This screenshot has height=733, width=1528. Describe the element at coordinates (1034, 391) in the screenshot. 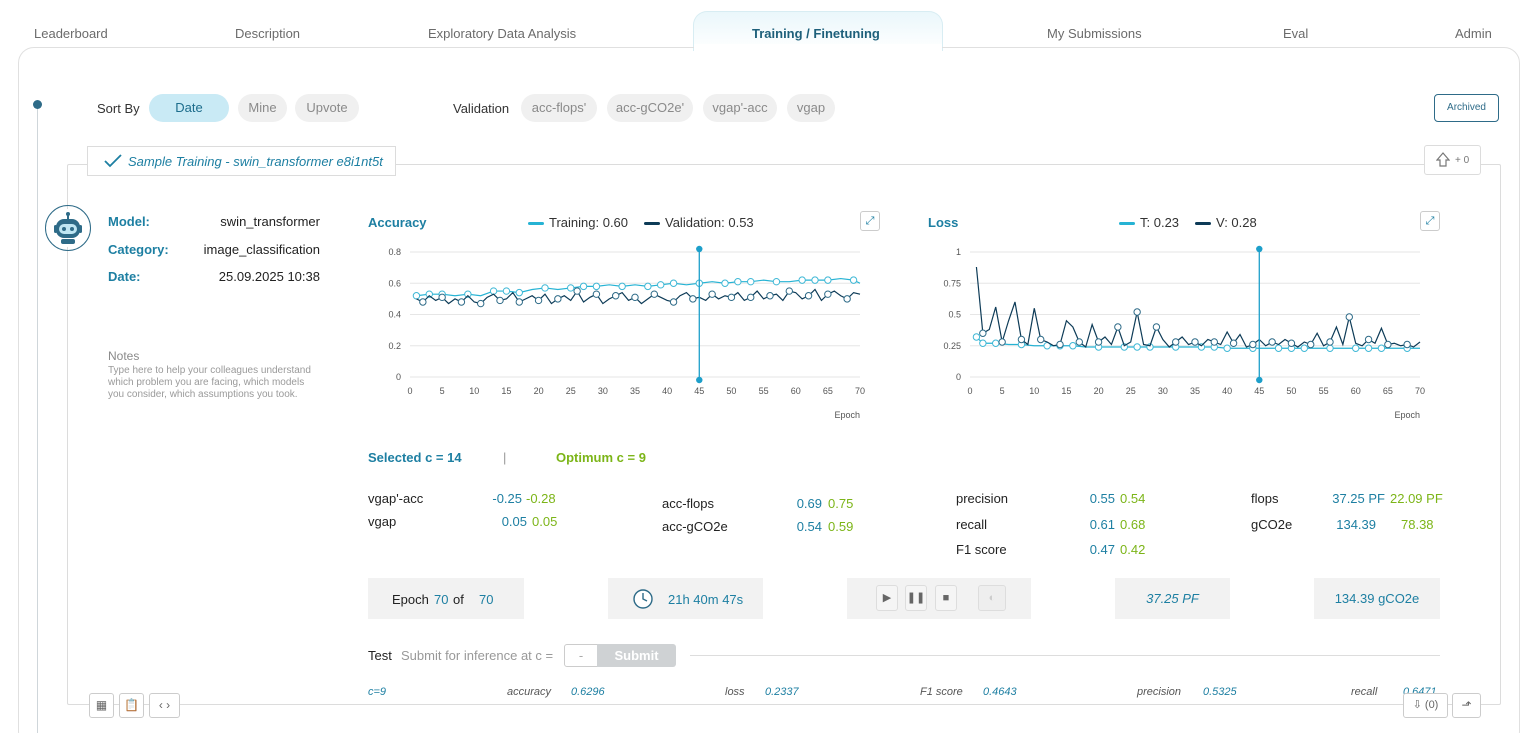

I see `loss-xtick-label: 10` at that location.